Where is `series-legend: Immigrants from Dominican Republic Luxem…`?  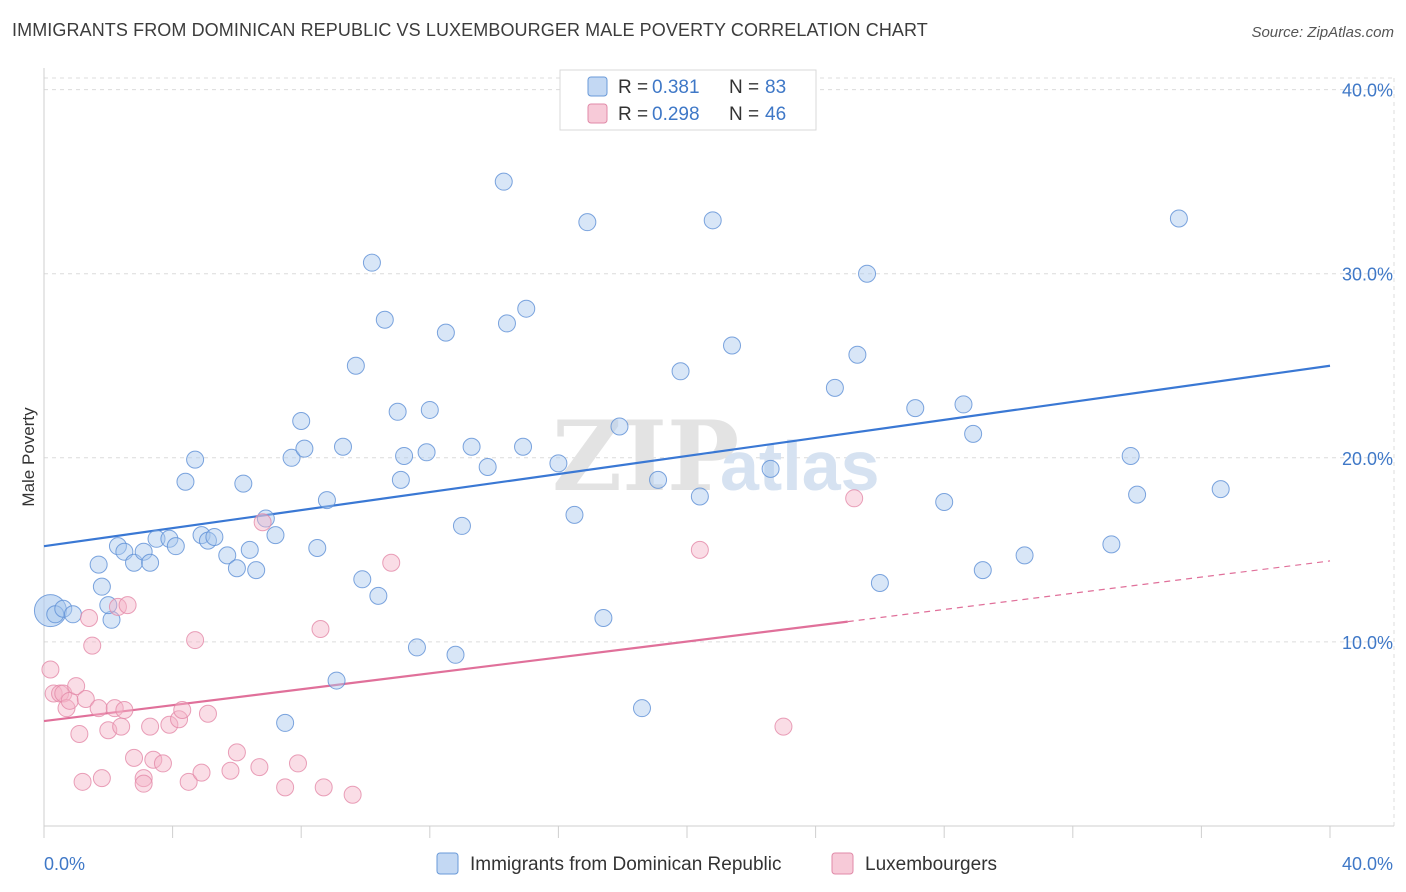
series-legend: Immigrants from Dominican Republic Luxem… is located at coordinates (716, 863).